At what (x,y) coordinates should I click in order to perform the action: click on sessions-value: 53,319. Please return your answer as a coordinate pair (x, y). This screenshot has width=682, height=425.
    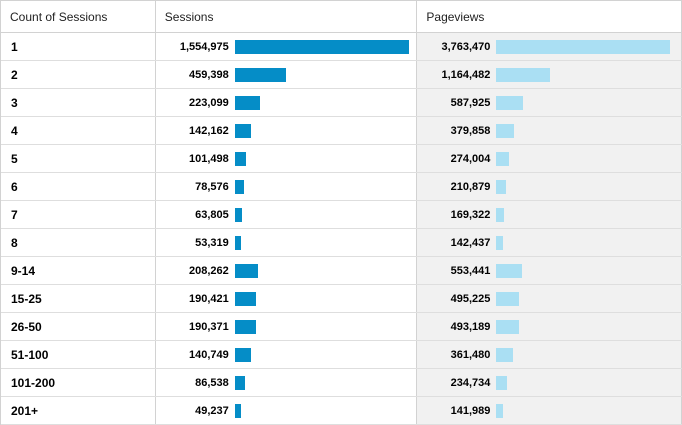
    Looking at the image, I should click on (212, 242).